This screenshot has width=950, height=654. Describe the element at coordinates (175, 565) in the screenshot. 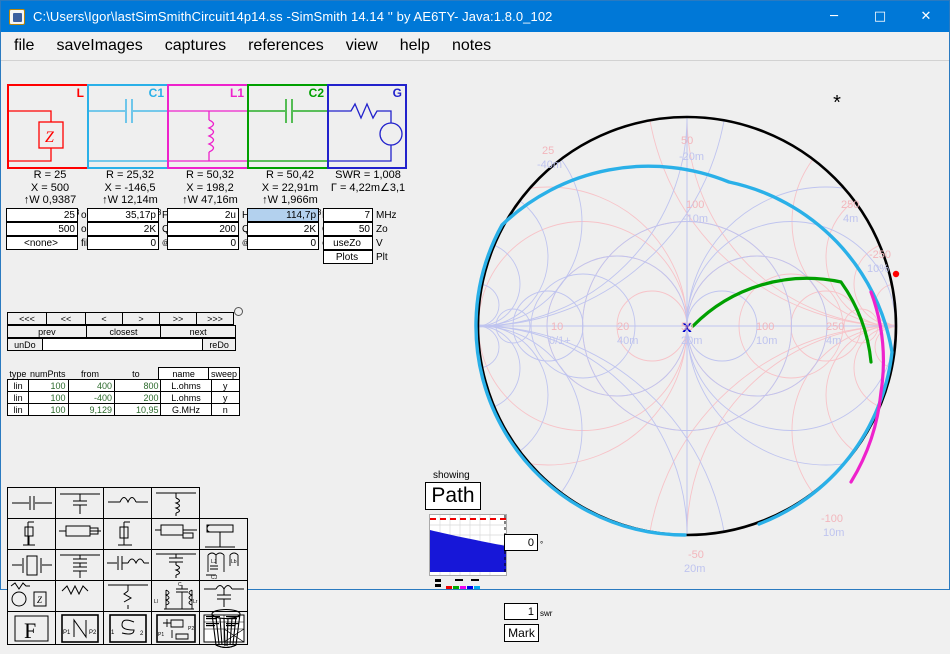

I see `palette-shunt-lc` at that location.